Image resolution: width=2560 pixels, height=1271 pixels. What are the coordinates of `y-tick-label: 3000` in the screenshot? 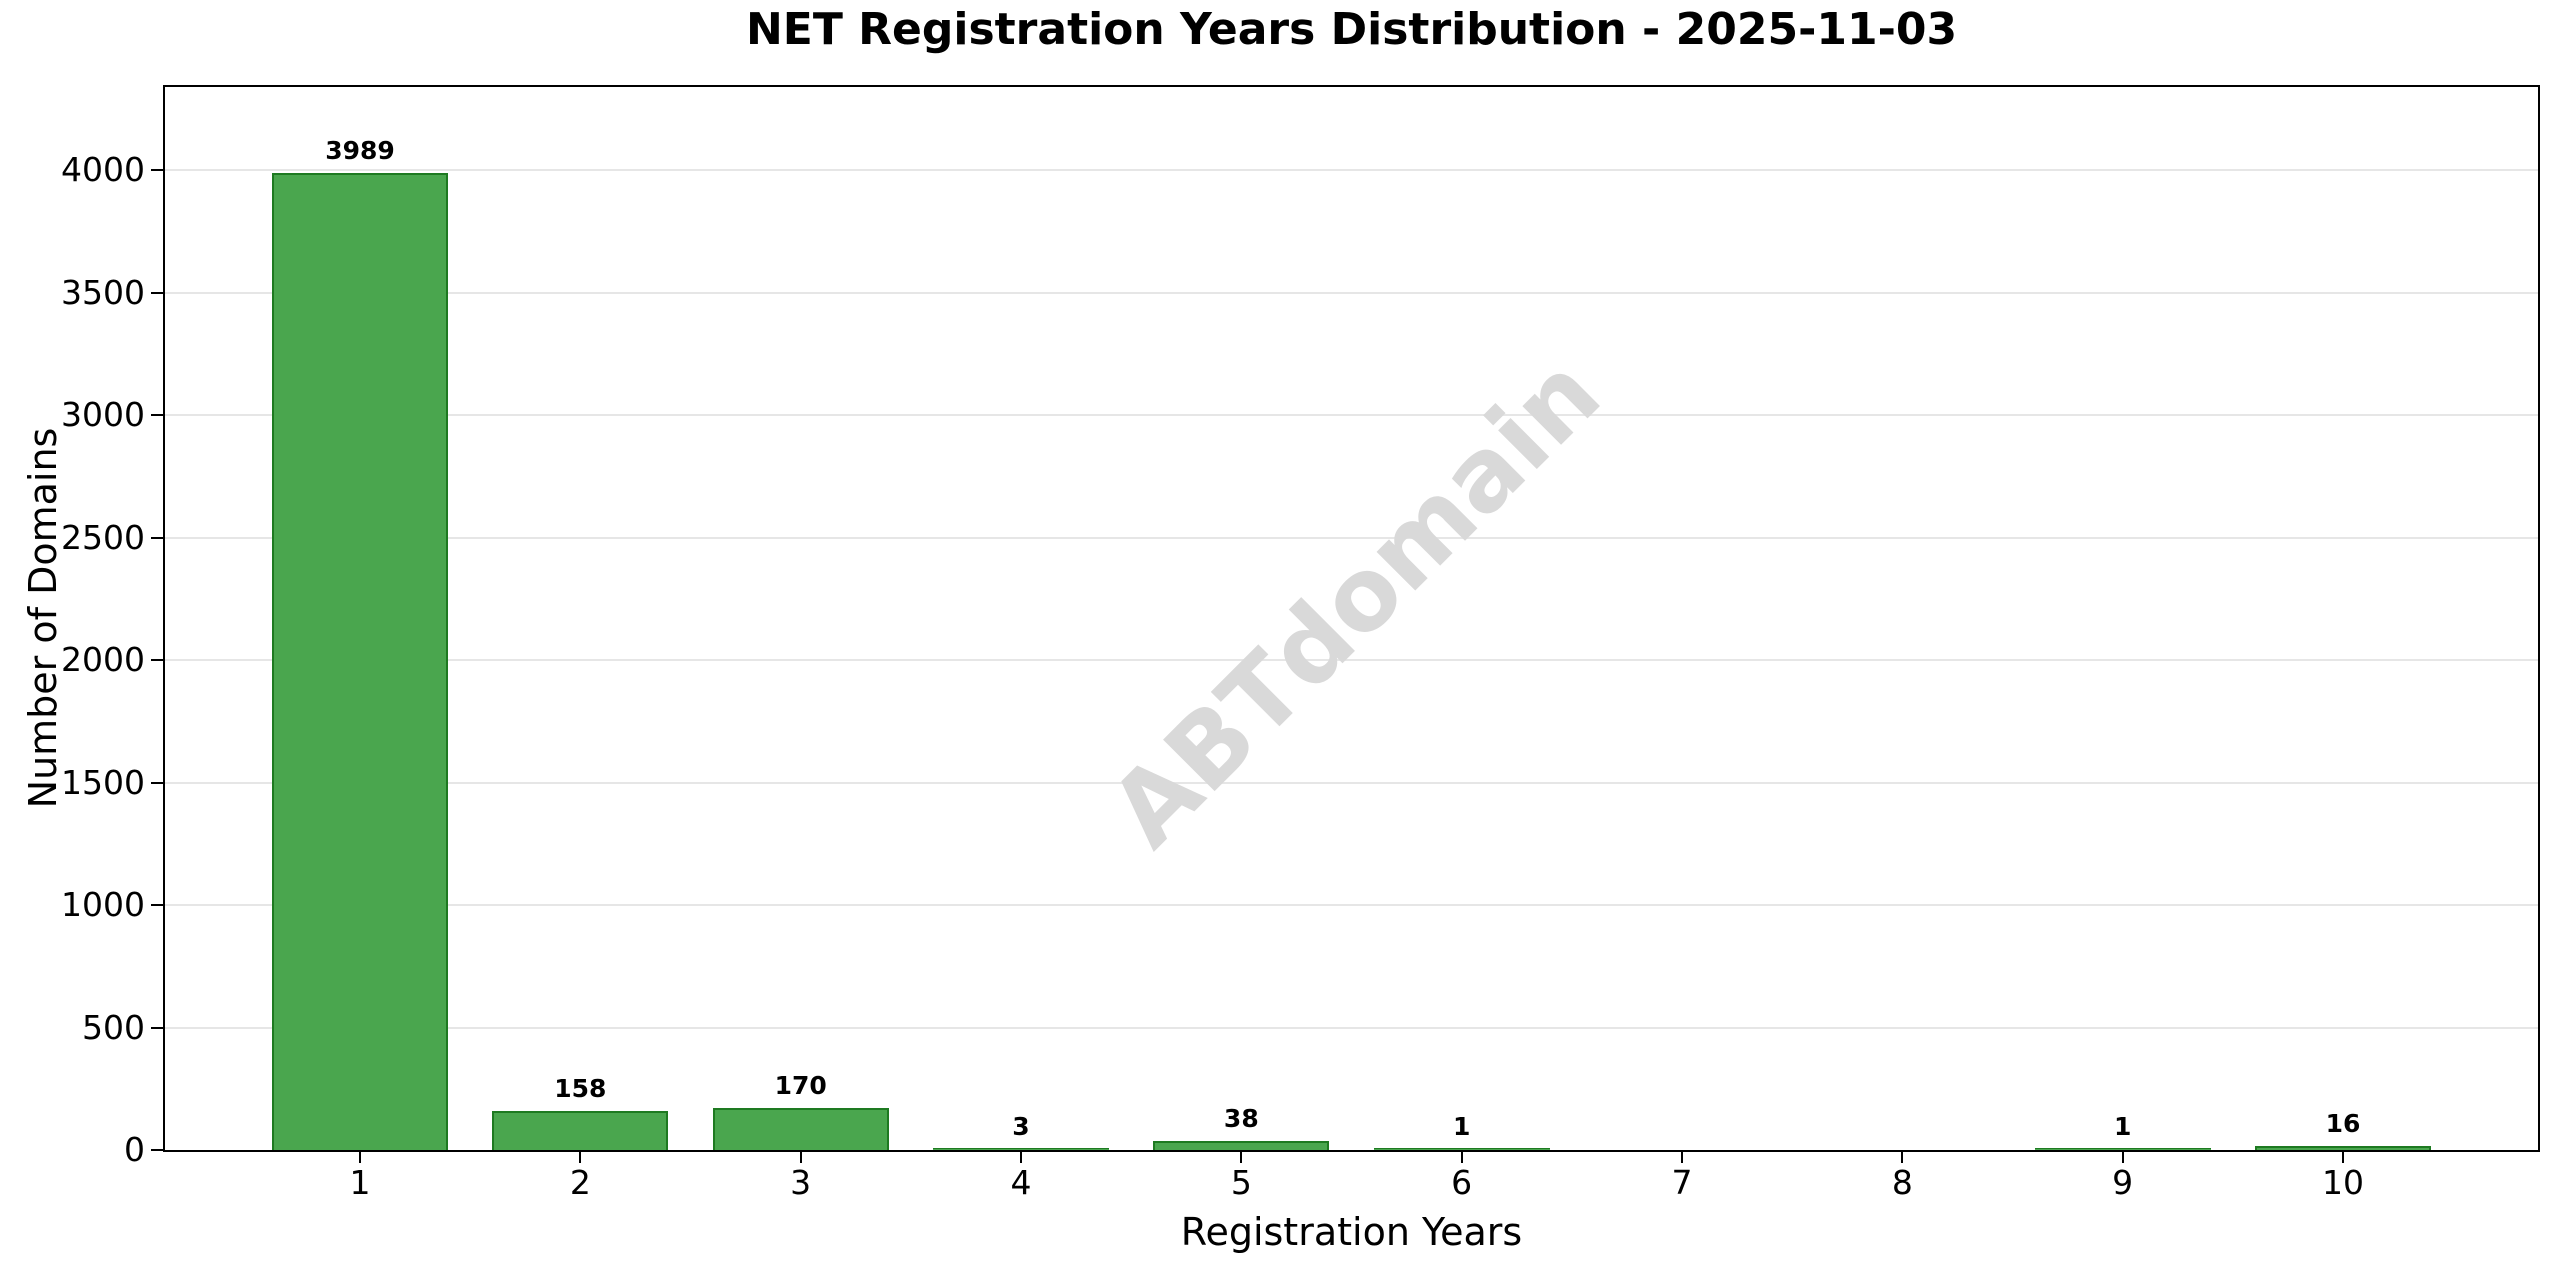 It's located at (103, 415).